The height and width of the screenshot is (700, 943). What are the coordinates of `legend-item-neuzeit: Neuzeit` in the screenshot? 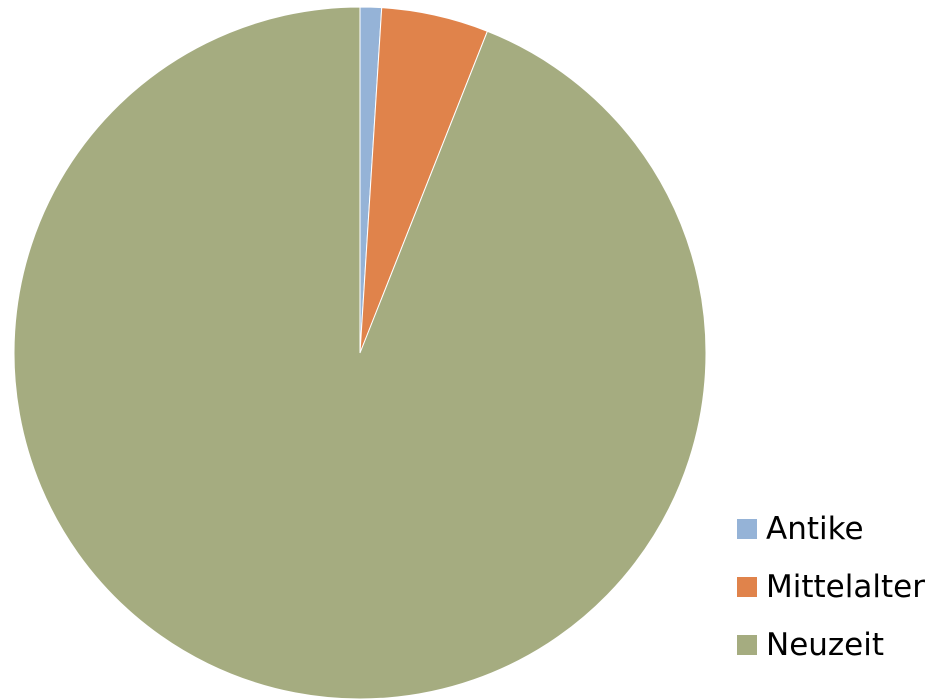 It's located at (831, 645).